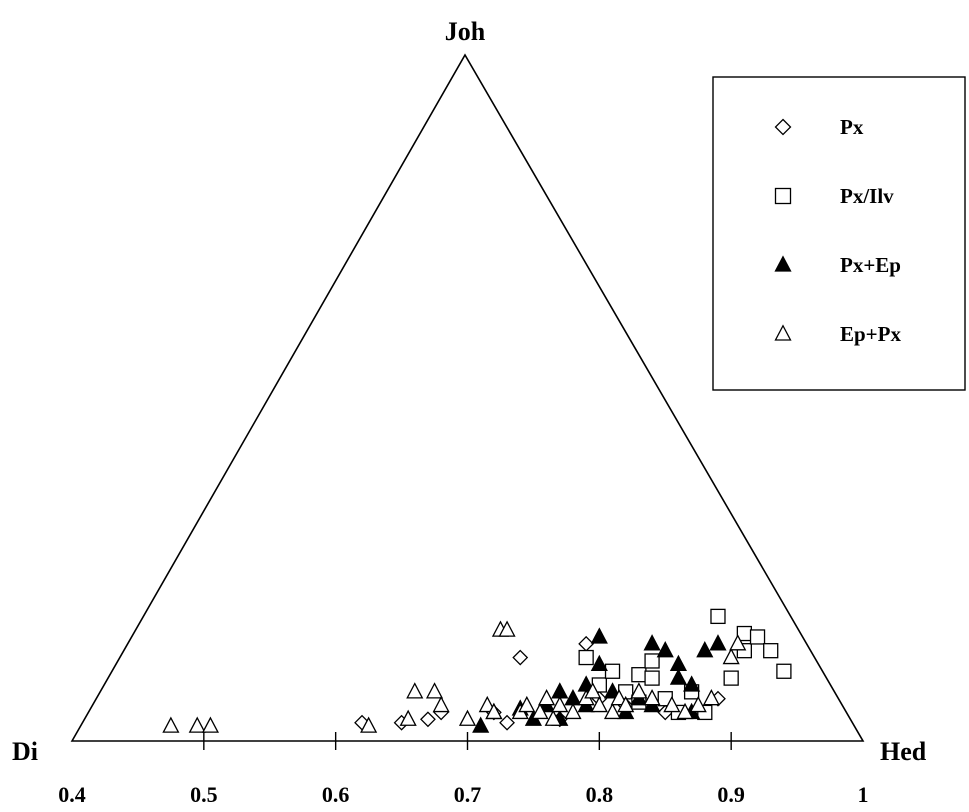 The width and height of the screenshot is (969, 812). Describe the element at coordinates (863, 794) in the screenshot. I see `x-tick-label: 1` at that location.